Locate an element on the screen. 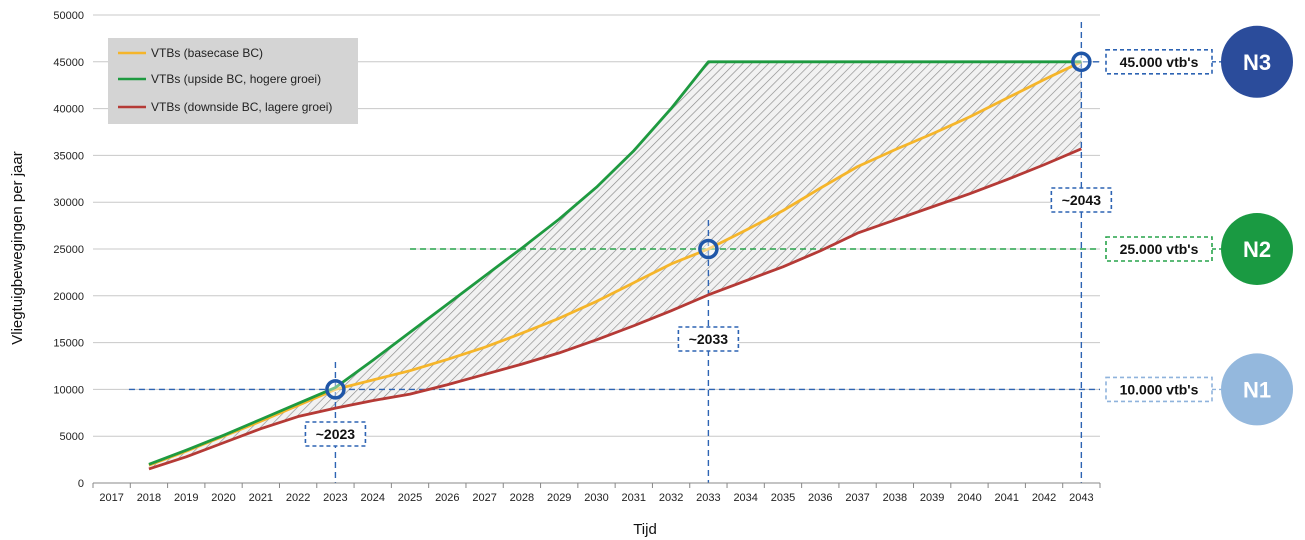  x-tick-label: 2020 is located at coordinates (223, 498).